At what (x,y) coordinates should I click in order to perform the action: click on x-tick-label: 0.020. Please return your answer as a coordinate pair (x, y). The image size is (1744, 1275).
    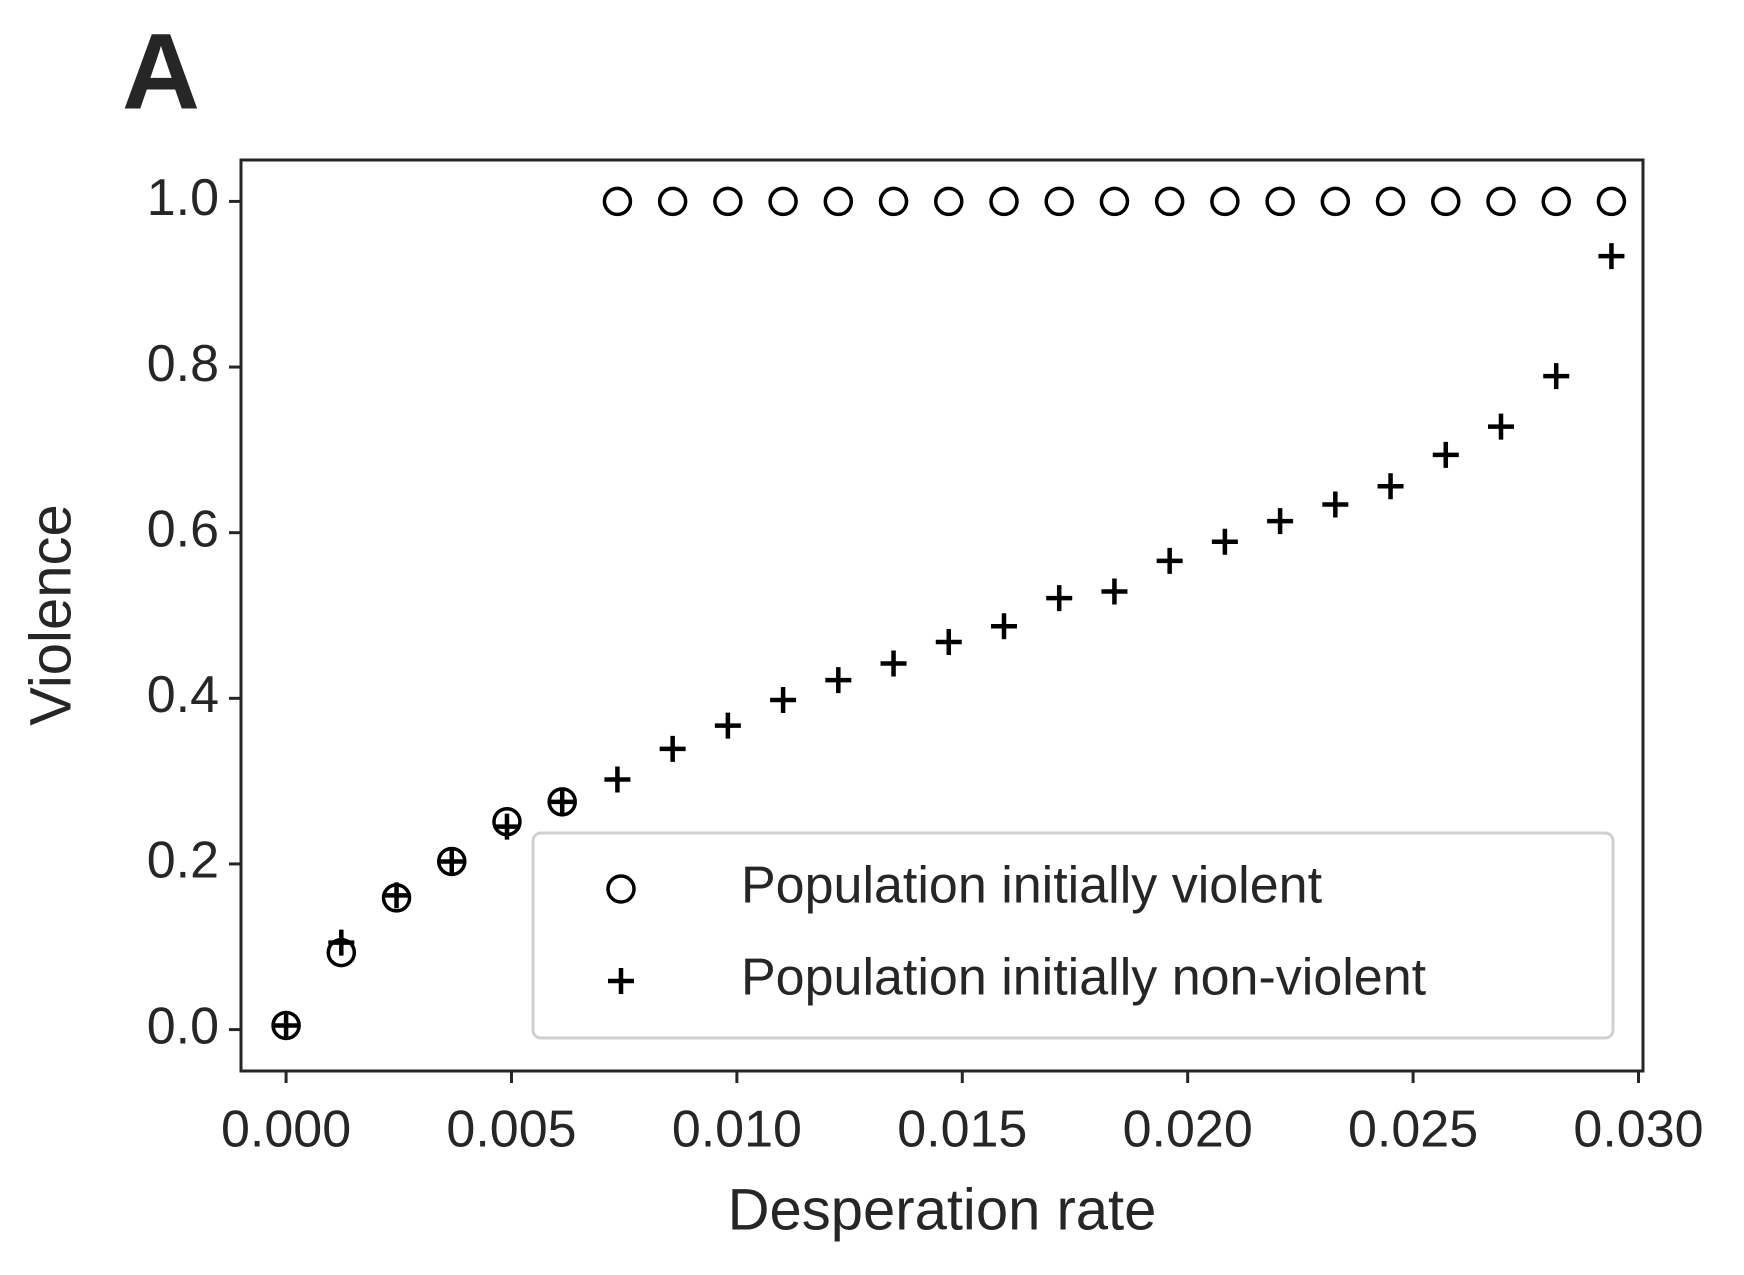
    Looking at the image, I should click on (1188, 1130).